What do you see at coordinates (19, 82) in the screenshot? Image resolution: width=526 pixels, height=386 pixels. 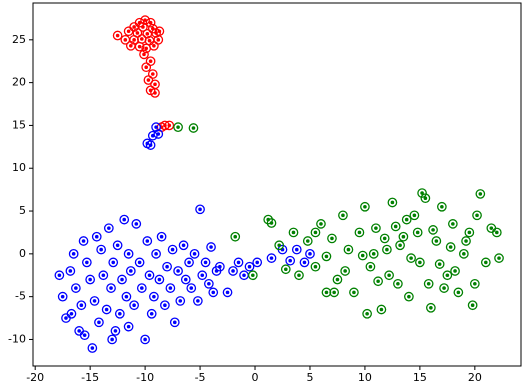 I see `y-tick-label: 20` at bounding box center [19, 82].